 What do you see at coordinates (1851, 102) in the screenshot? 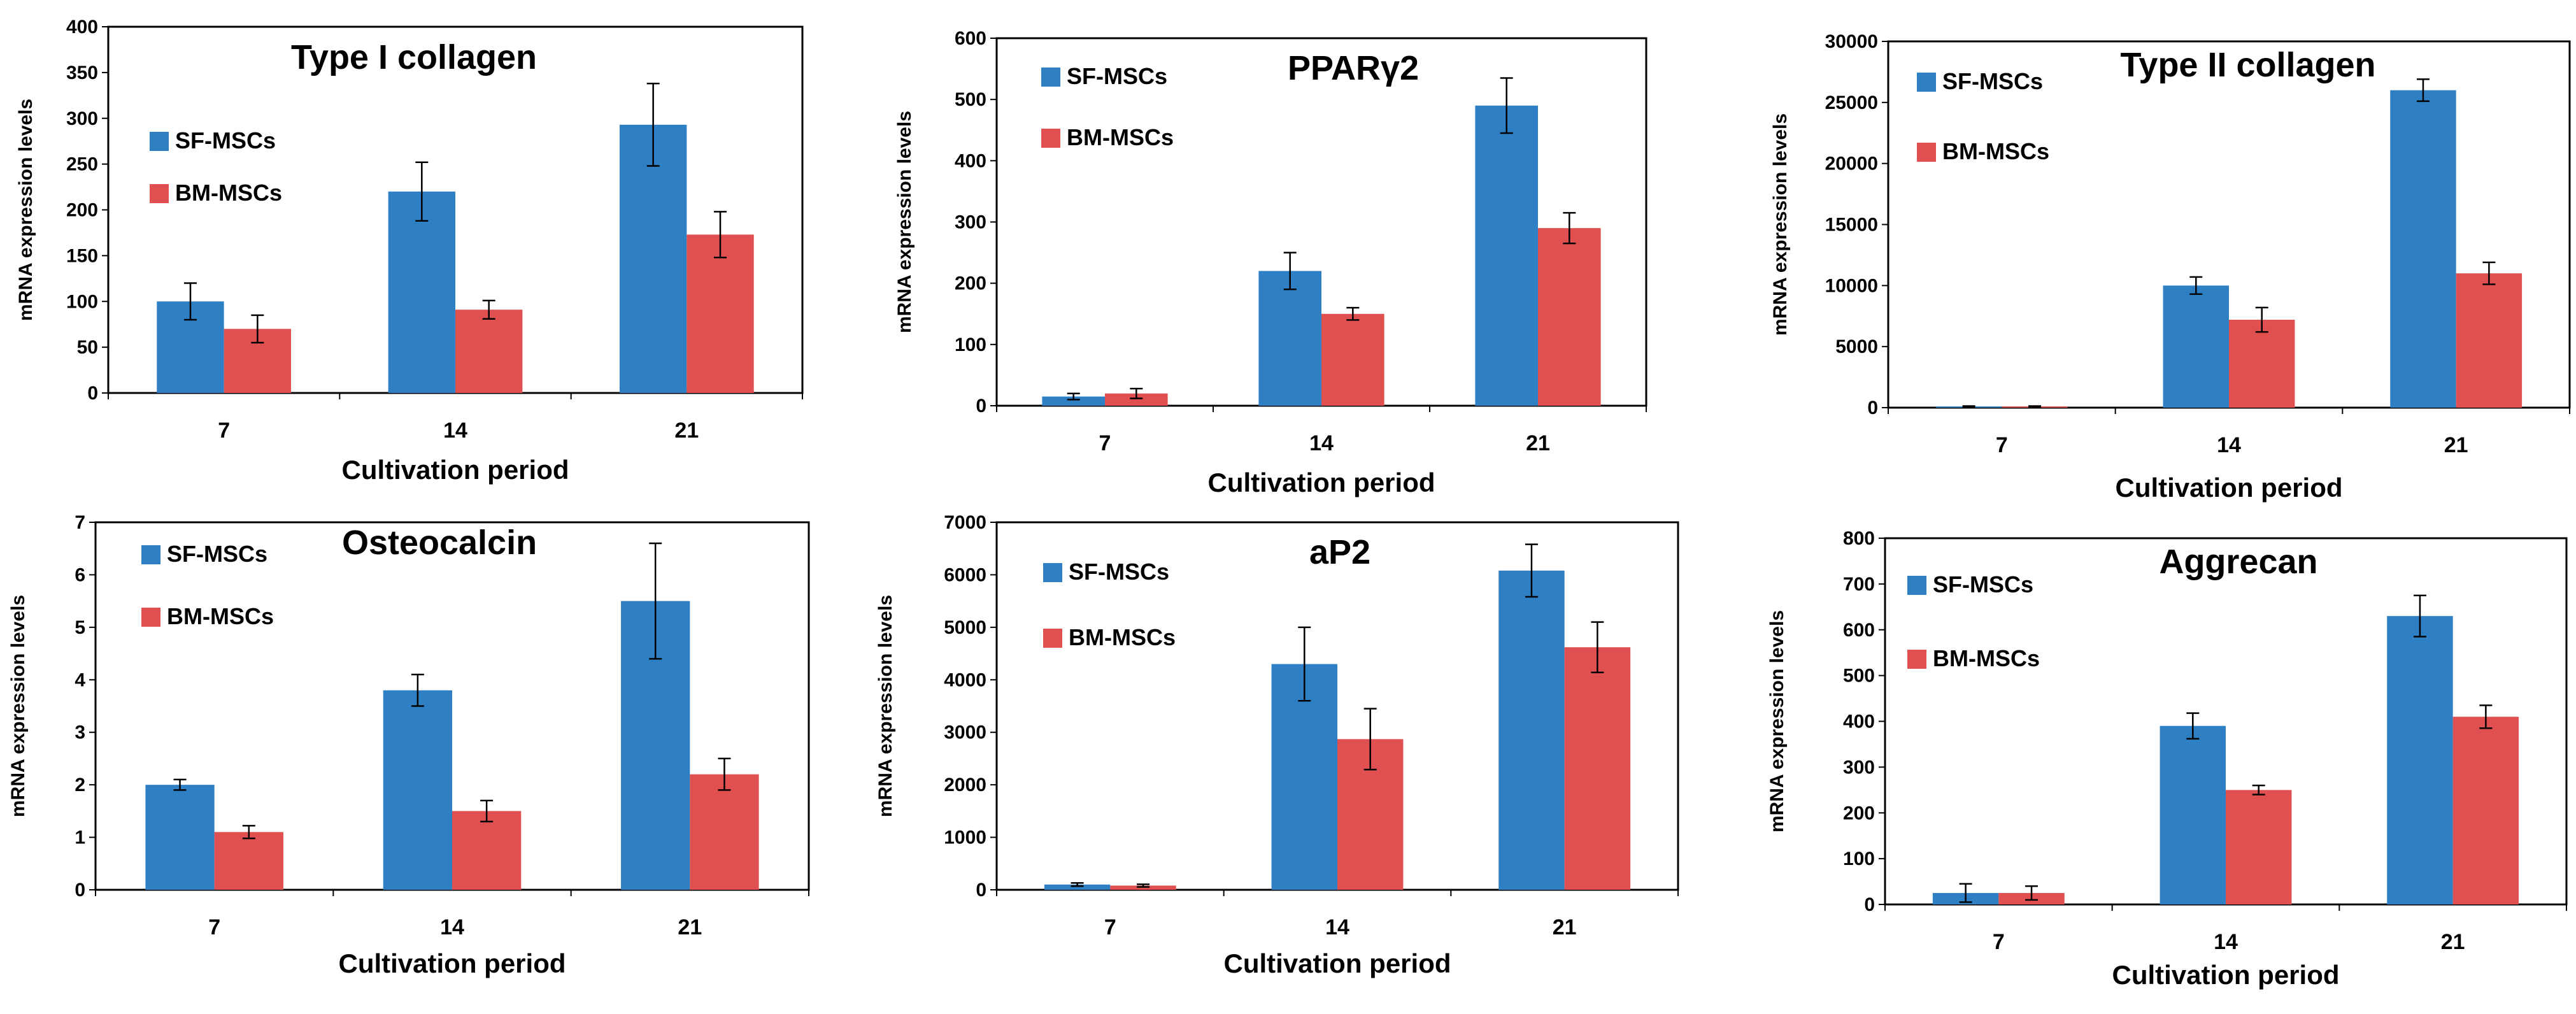
I see `y-tick-label: 25000` at bounding box center [1851, 102].